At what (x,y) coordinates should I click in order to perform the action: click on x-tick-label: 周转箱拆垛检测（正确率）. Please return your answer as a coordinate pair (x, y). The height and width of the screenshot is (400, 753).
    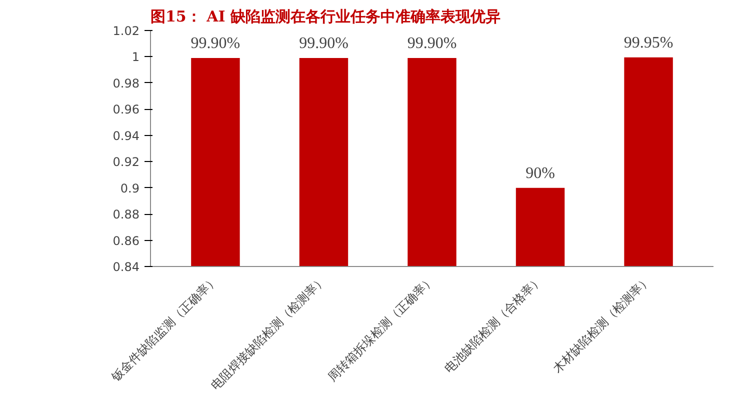
    Looking at the image, I should click on (381, 328).